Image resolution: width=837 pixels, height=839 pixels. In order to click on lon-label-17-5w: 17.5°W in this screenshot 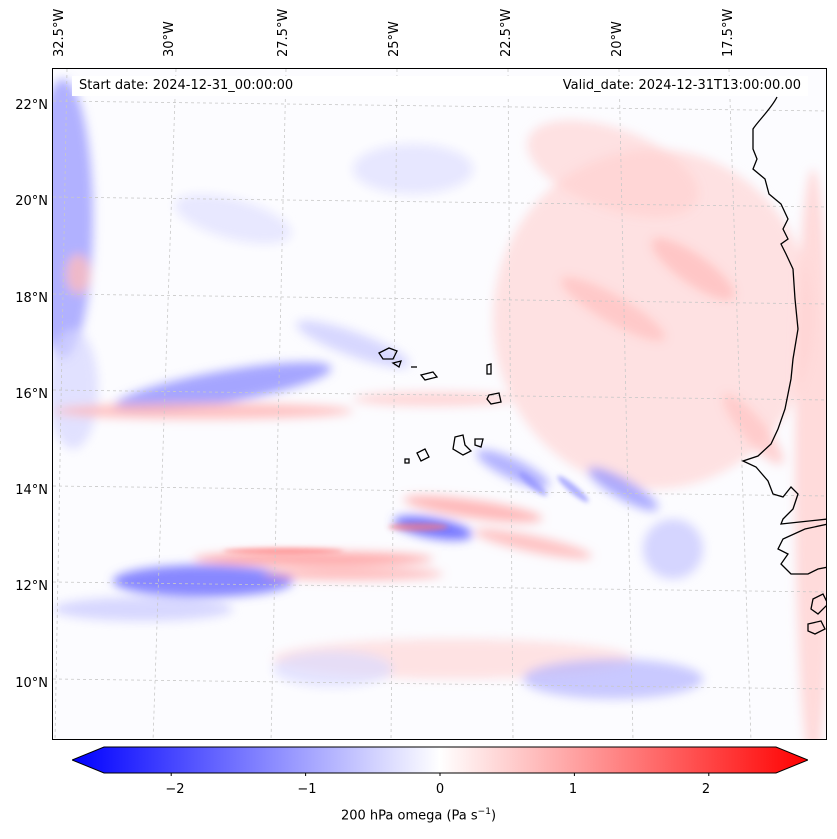, I will do `click(728, 32)`.